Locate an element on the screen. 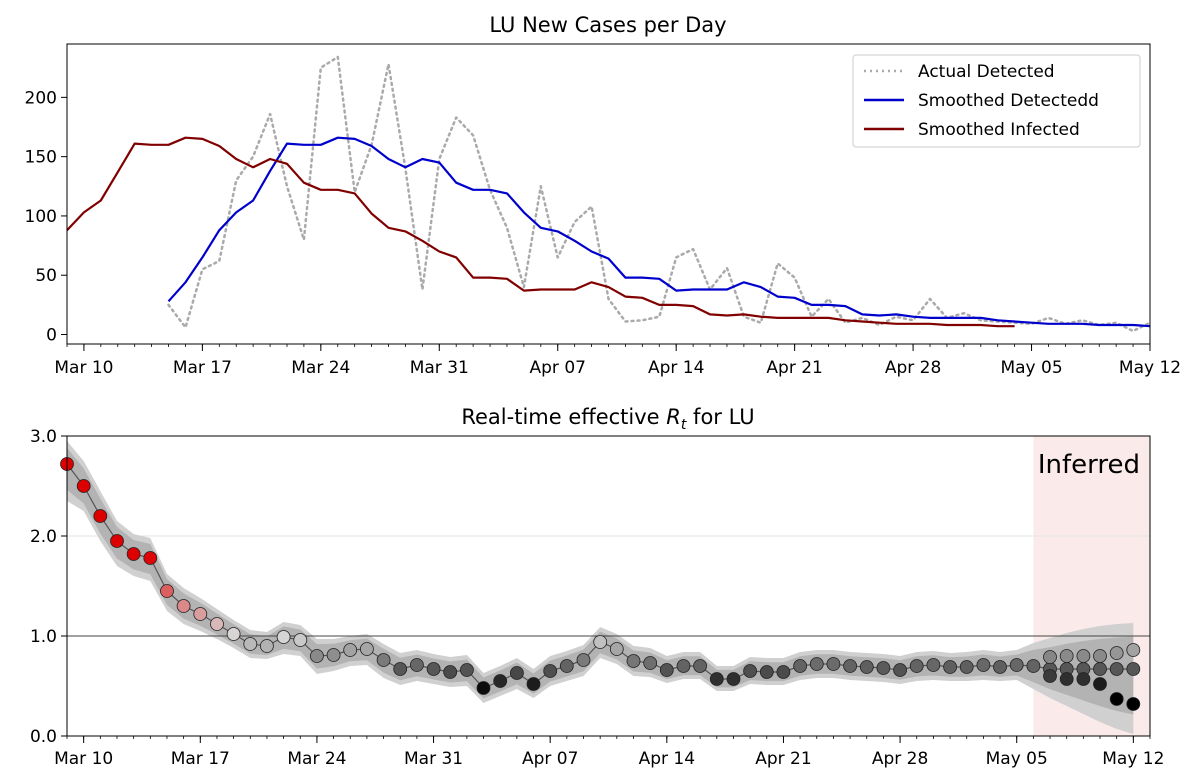 The width and height of the screenshot is (1184, 783). y-tick-label: 0 is located at coordinates (51, 336).